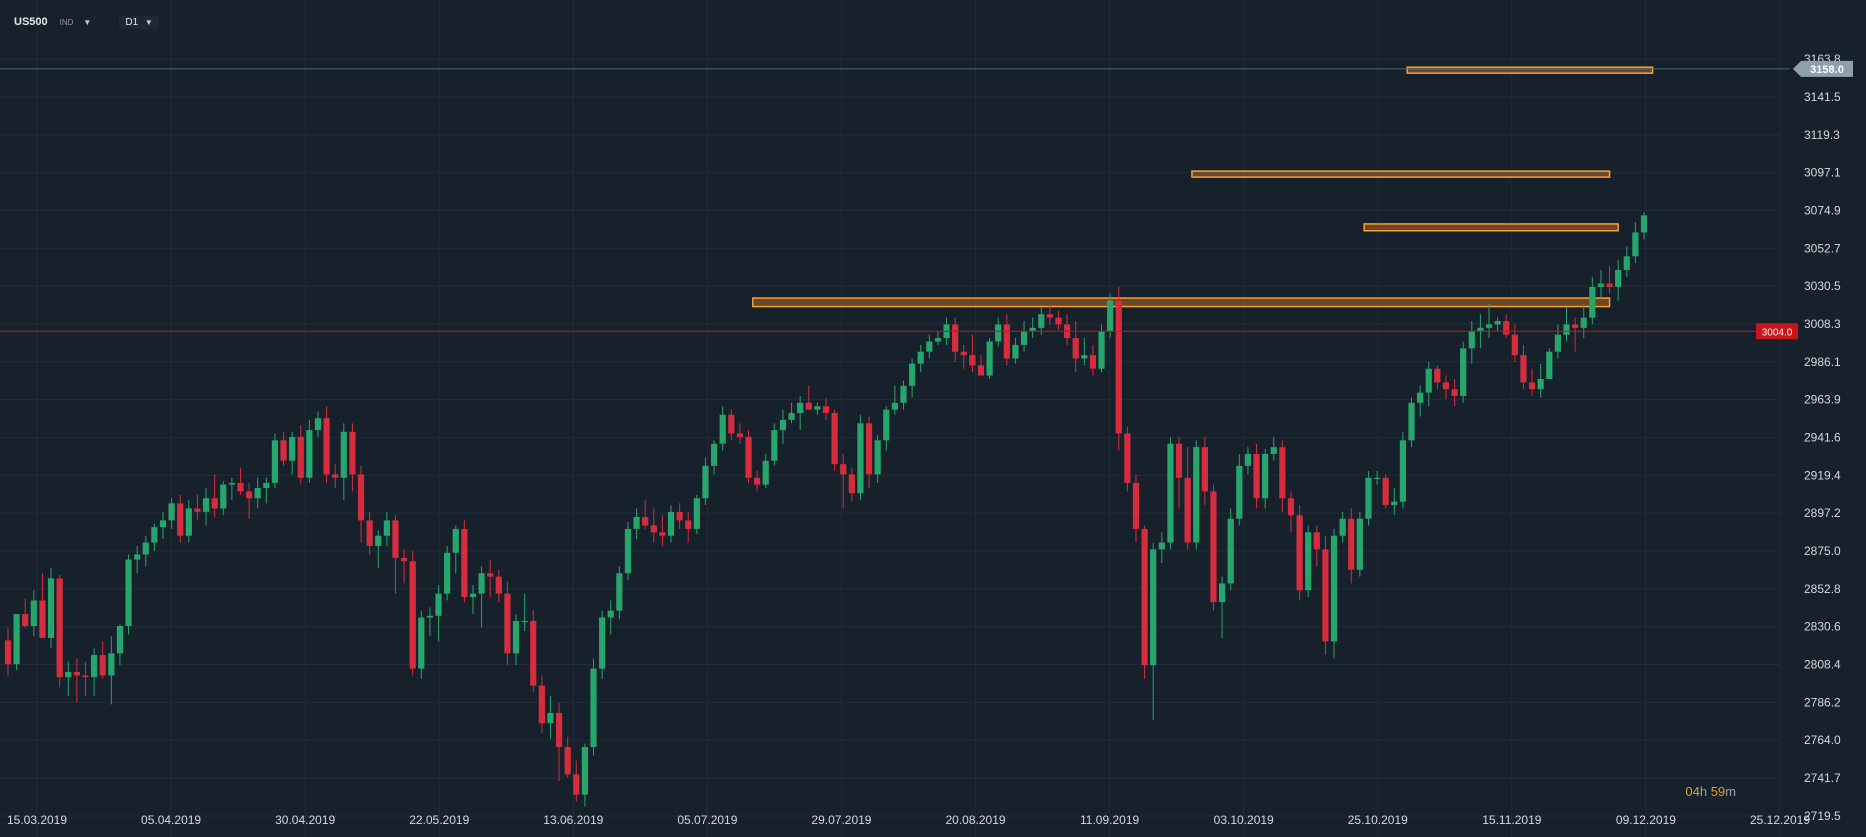 Image resolution: width=1866 pixels, height=837 pixels. I want to click on resistance-zones, so click(1203, 187).